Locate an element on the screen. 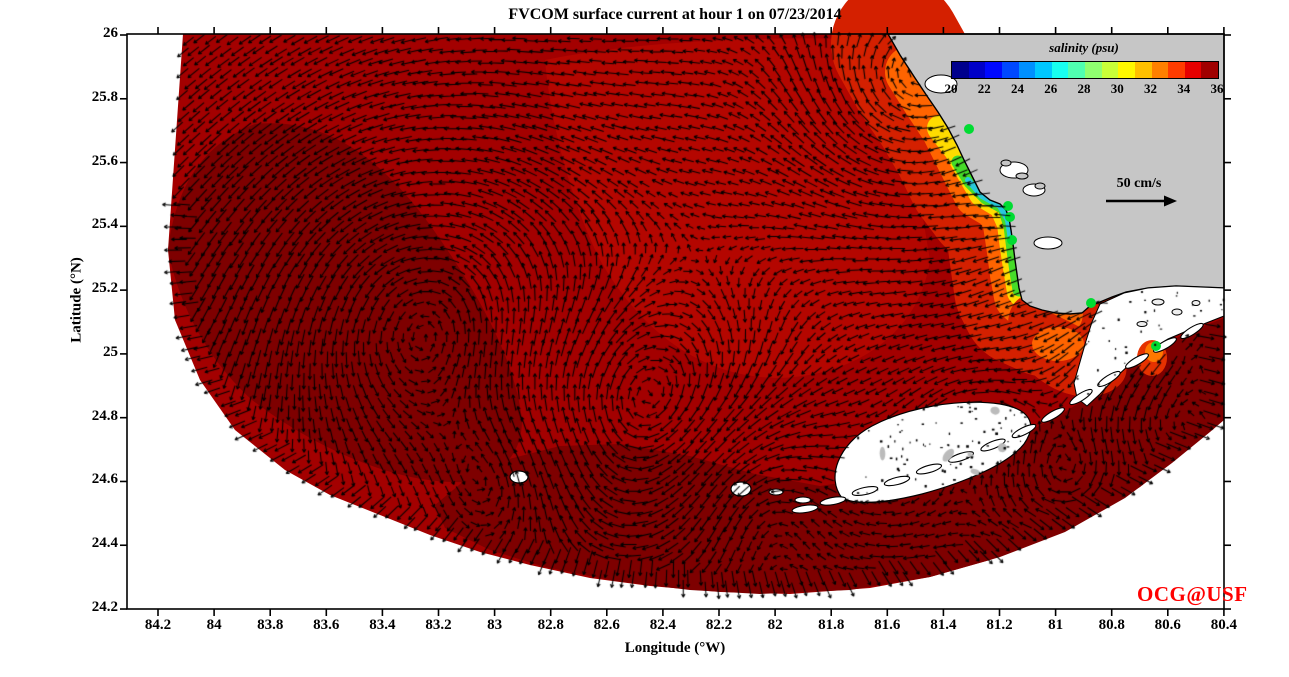 The height and width of the screenshot is (677, 1289). x-tick-label: 83.8 is located at coordinates (270, 625).